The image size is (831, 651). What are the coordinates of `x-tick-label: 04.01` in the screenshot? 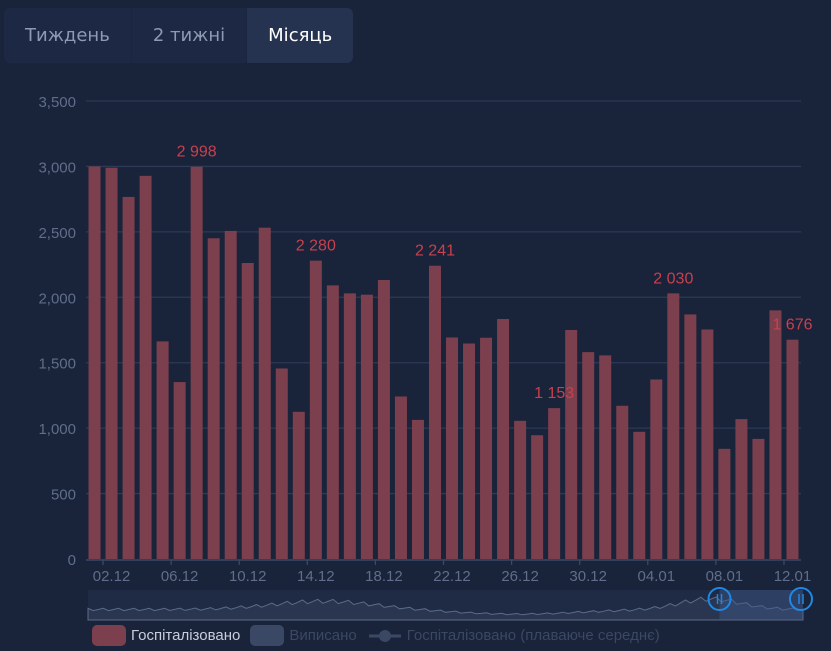 It's located at (657, 576).